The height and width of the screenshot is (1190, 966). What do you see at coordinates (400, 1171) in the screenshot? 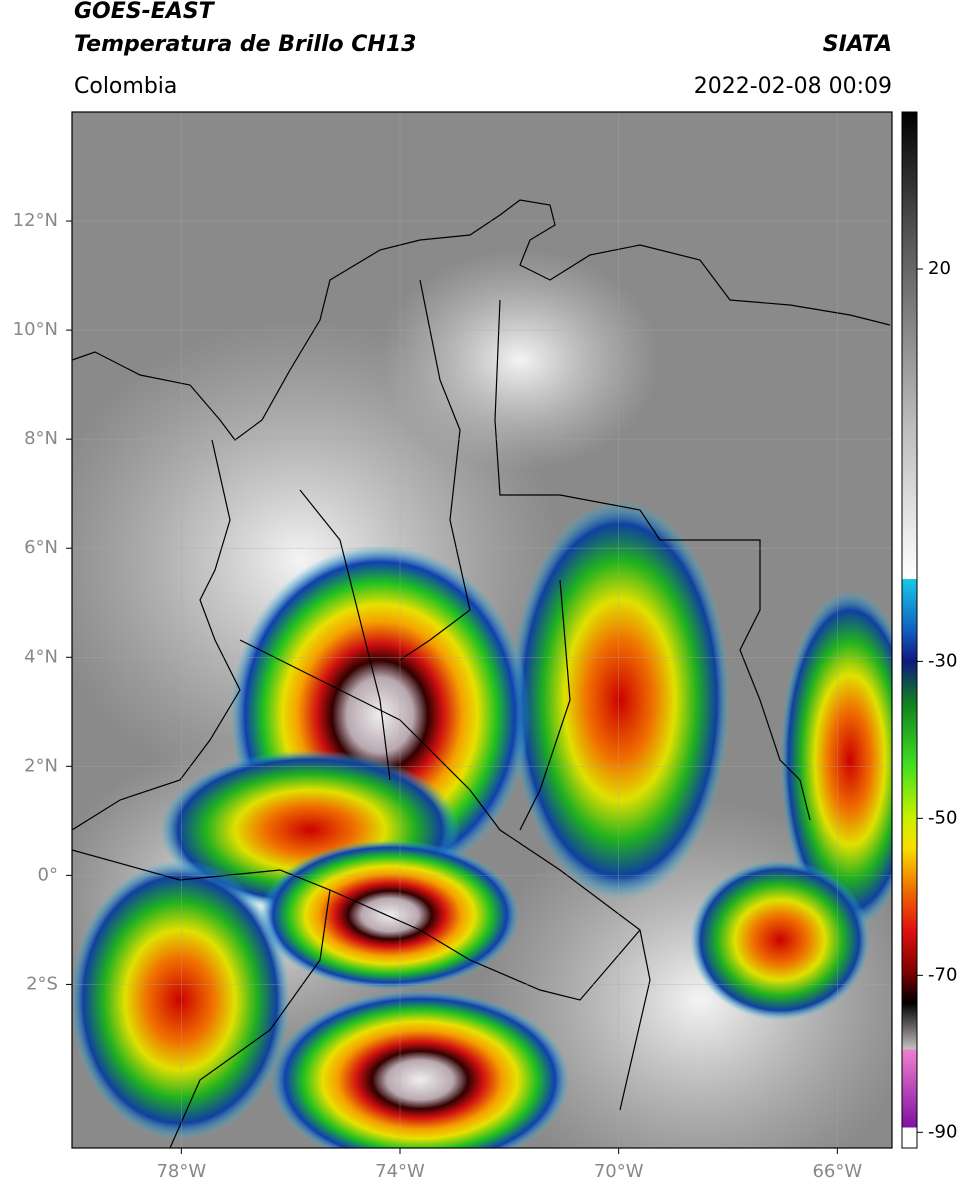
I see `x-tick-label: 74°W` at bounding box center [400, 1171].